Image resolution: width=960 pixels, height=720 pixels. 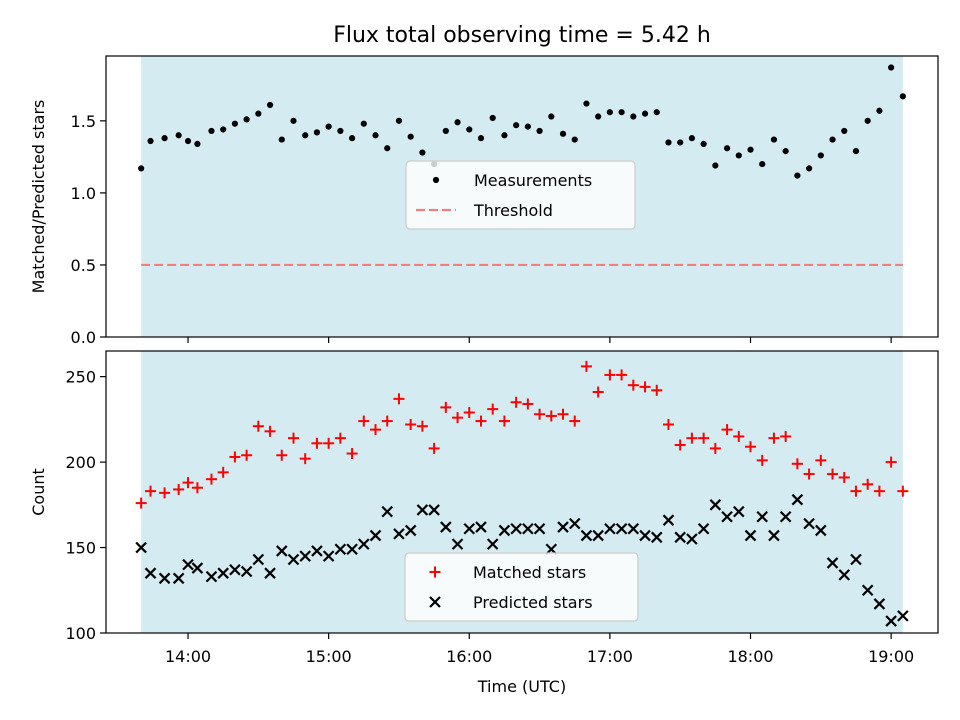 I want to click on series-measurements, so click(x=522, y=121).